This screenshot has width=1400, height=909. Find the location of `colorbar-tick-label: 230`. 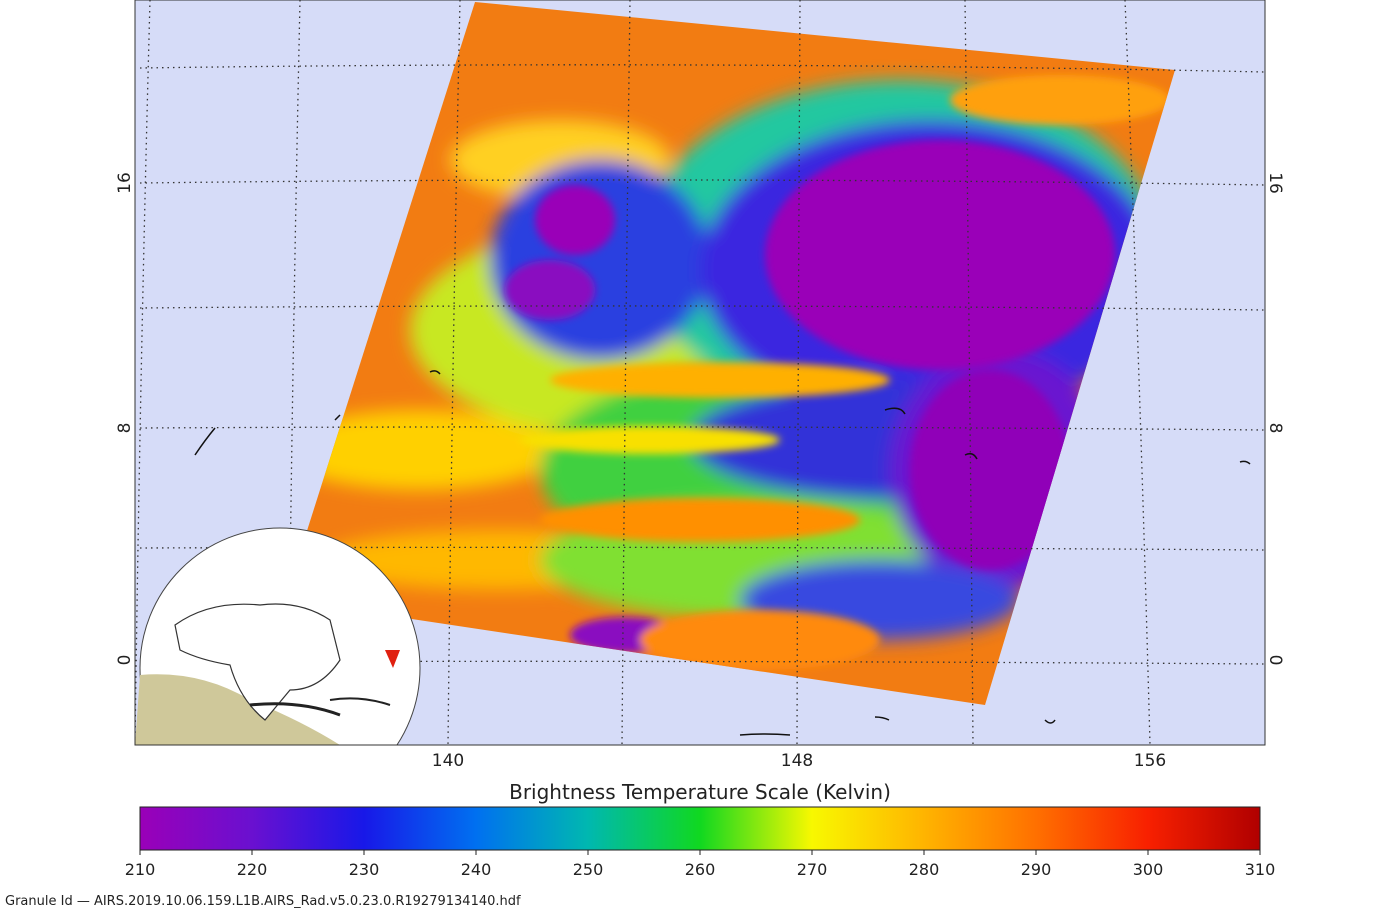

colorbar-tick-label: 230 is located at coordinates (364, 869).